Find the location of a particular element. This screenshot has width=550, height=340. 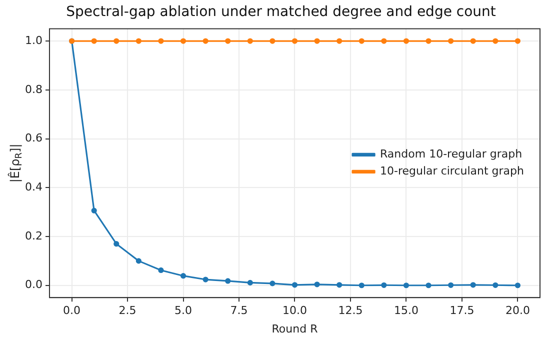

y-tick-label: 0.2 is located at coordinates (33, 235).